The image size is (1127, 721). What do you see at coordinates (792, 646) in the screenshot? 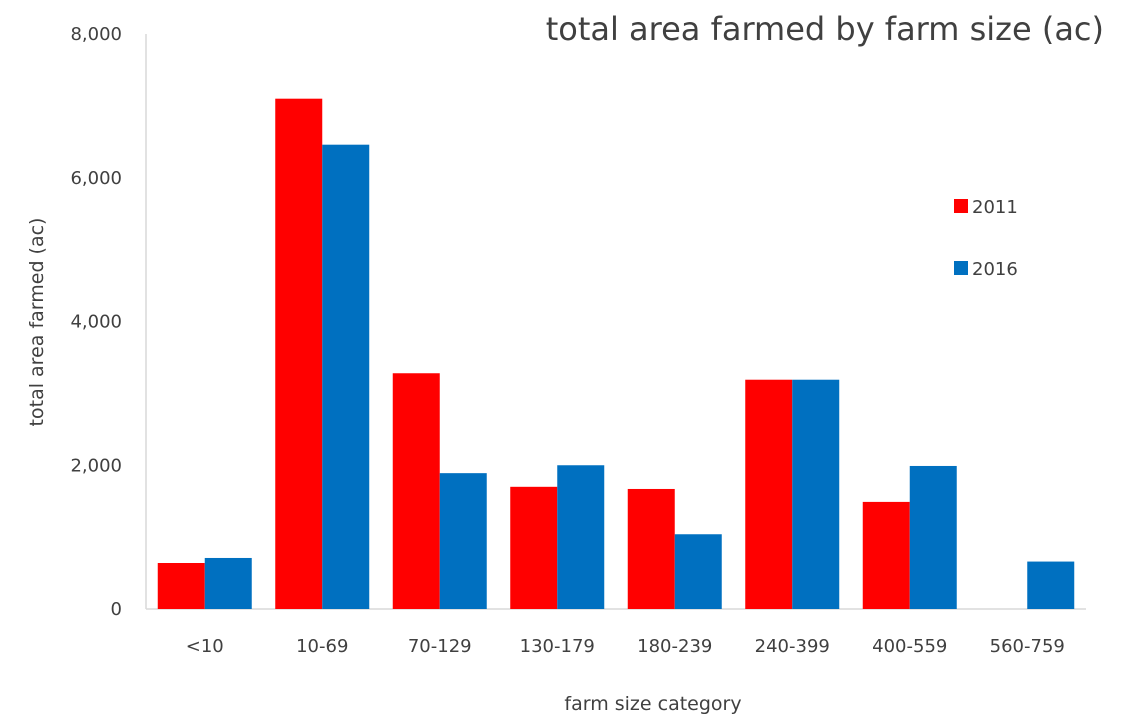
I see `x-tick-label: 240-399` at bounding box center [792, 646].